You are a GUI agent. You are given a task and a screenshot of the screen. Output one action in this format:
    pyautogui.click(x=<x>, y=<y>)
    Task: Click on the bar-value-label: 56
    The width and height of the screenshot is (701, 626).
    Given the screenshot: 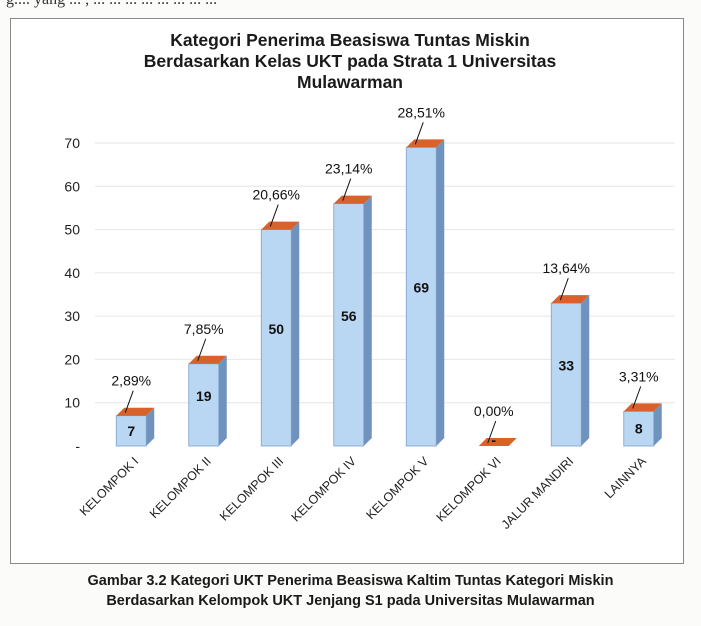 What is the action you would take?
    pyautogui.click(x=349, y=316)
    